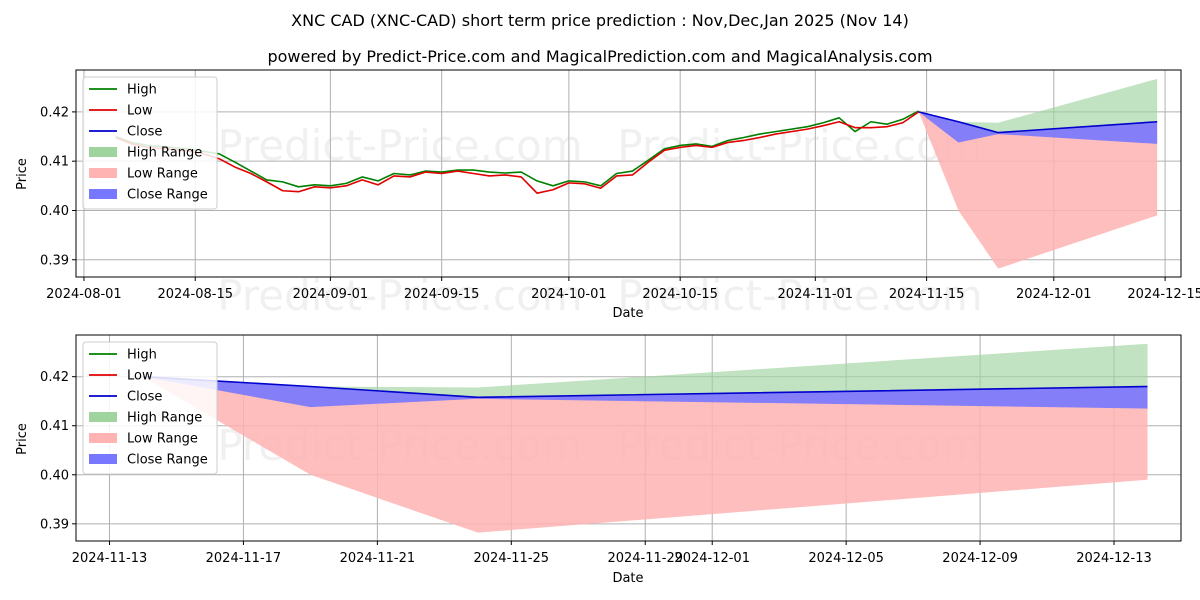 The width and height of the screenshot is (1200, 600). What do you see at coordinates (645, 558) in the screenshot?
I see `x-tick-label: 2024-11-29` at bounding box center [645, 558].